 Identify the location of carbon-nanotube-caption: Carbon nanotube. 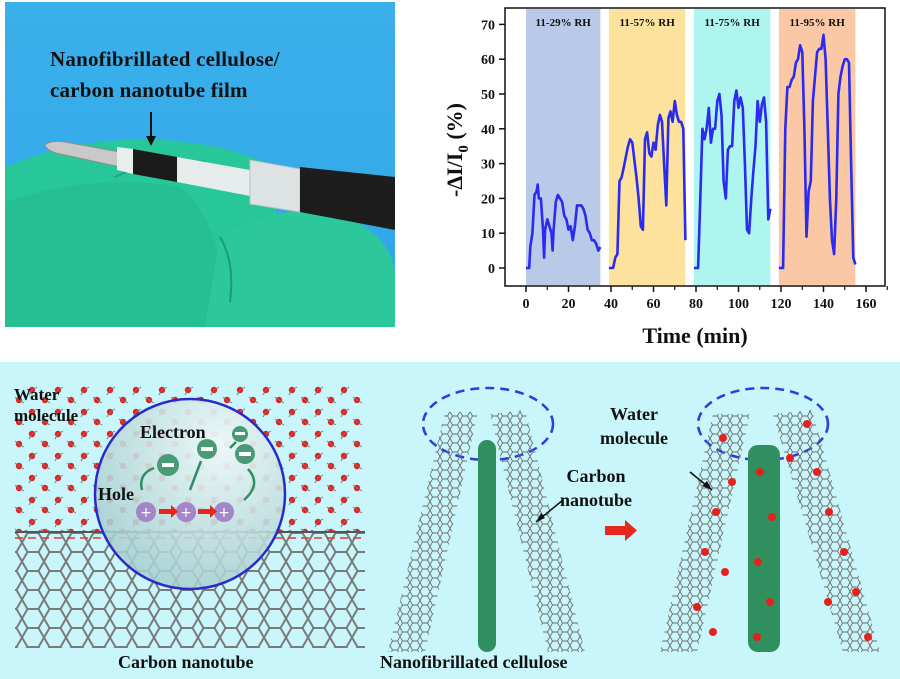
(186, 662).